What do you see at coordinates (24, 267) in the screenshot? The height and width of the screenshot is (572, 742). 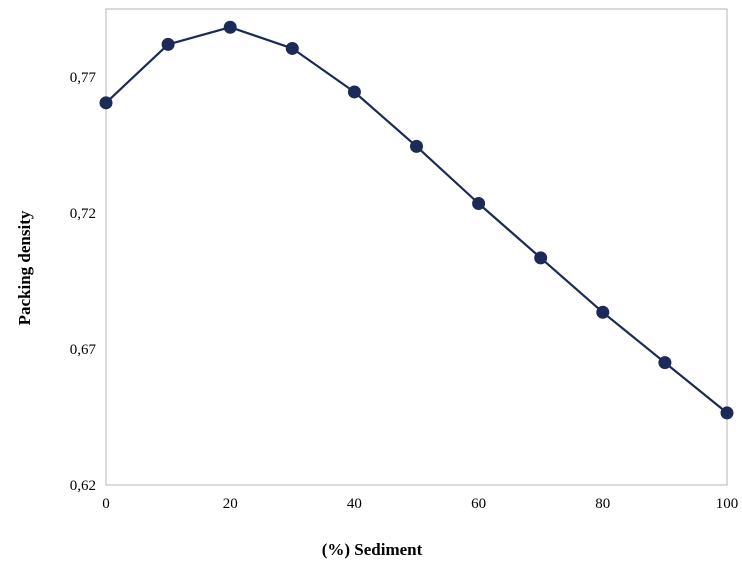 I see `y-axis-title: Packing density` at bounding box center [24, 267].